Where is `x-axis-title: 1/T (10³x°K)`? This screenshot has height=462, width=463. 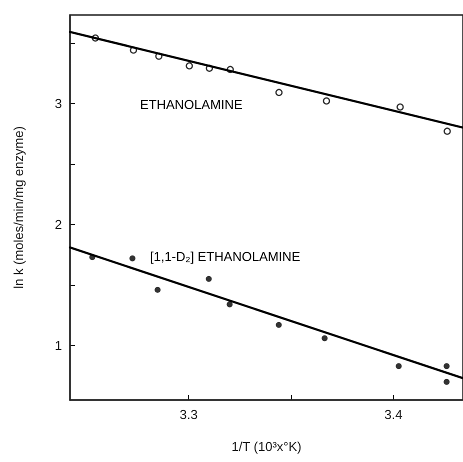 x-axis-title: 1/T (10³x°K) is located at coordinates (267, 446).